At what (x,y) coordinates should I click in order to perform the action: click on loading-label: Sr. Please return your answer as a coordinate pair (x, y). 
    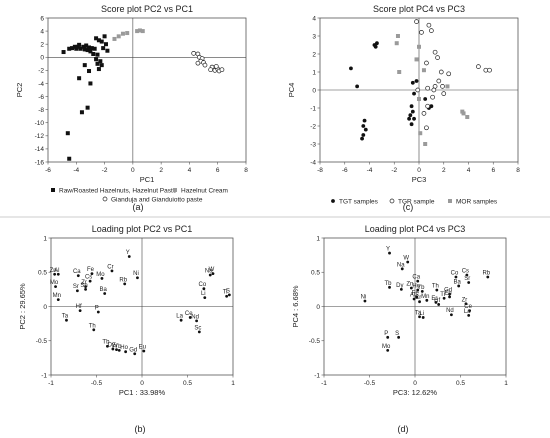
    Looking at the image, I should click on (76, 287).